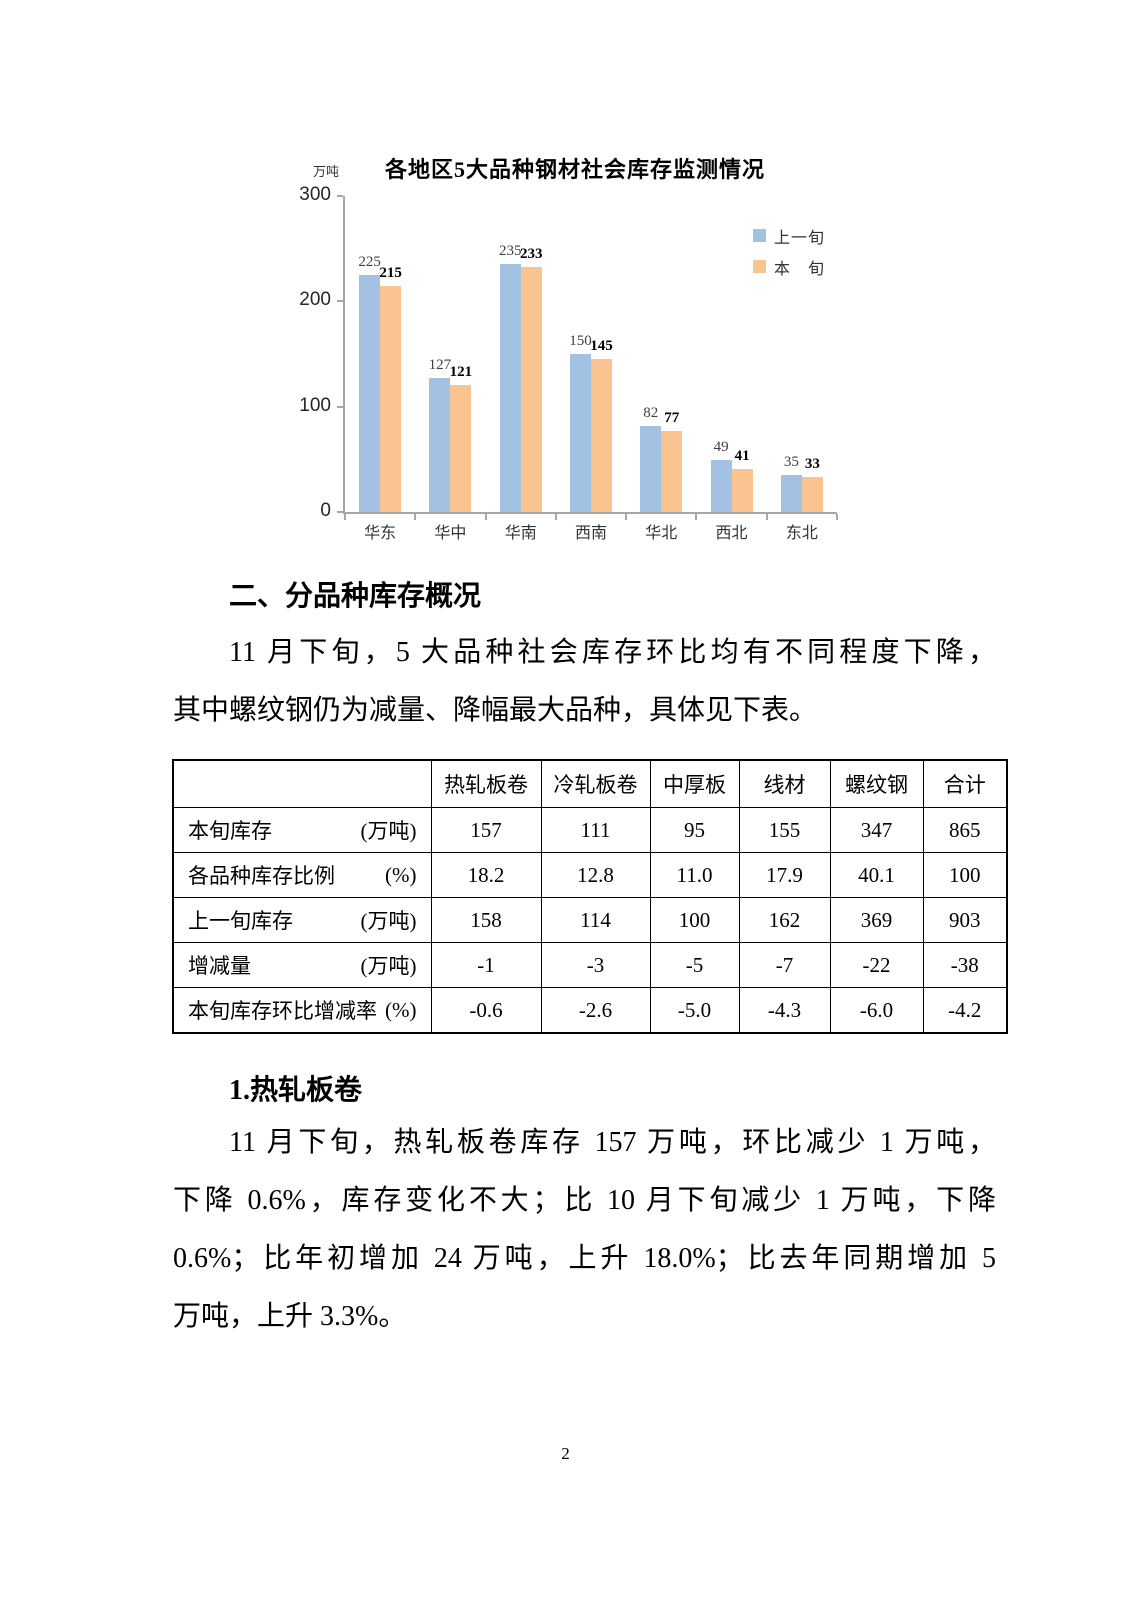 Image resolution: width=1131 pixels, height=1600 pixels. What do you see at coordinates (531, 254) in the screenshot?
I see `bar-value-label: 233` at bounding box center [531, 254].